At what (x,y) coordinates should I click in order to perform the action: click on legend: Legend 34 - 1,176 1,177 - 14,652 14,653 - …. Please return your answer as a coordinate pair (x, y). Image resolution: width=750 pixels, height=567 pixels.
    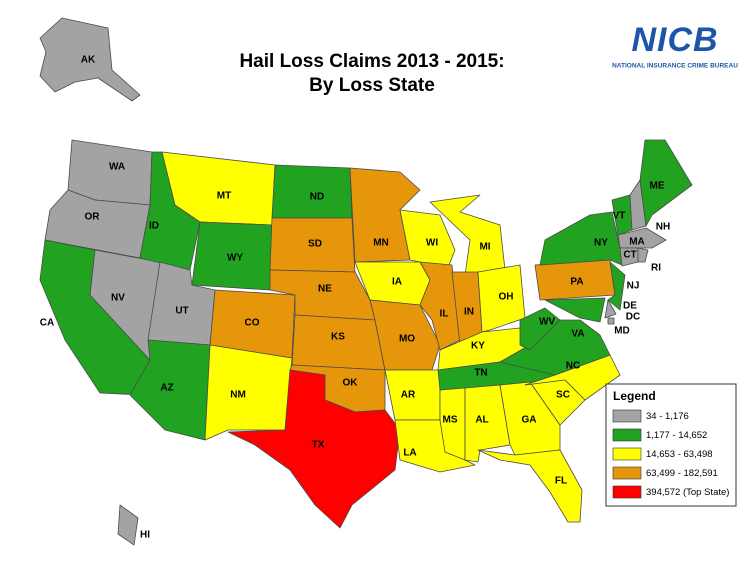
    Looking at the image, I should click on (671, 445).